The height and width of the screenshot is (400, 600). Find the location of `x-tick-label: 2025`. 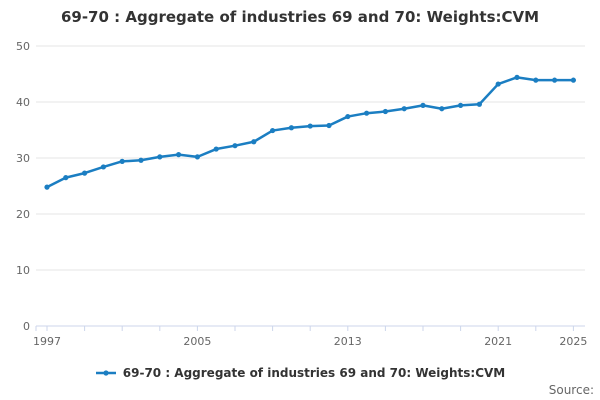

x-tick-label: 2025 is located at coordinates (573, 341).